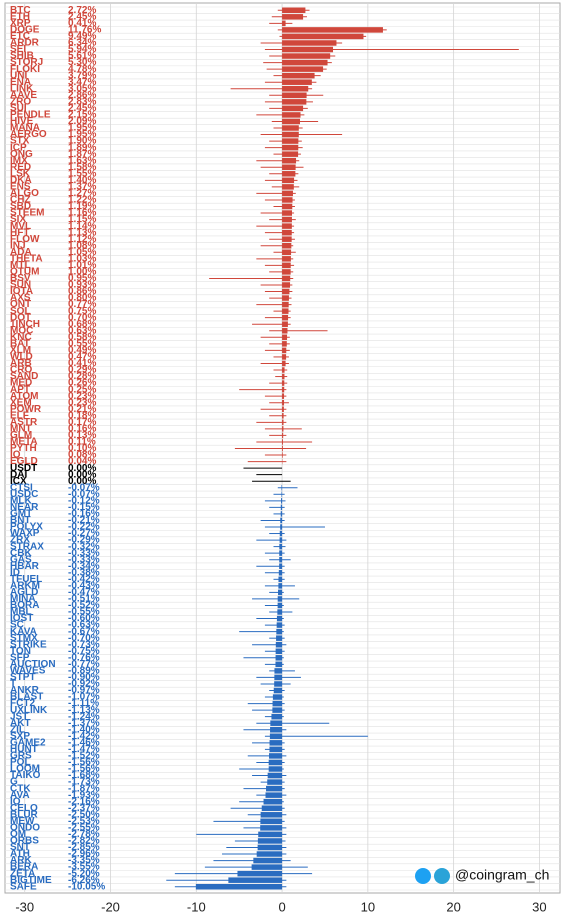 Image resolution: width=565 pixels, height=920 pixels. What do you see at coordinates (423, 876) in the screenshot?
I see `twitter-icon` at bounding box center [423, 876].